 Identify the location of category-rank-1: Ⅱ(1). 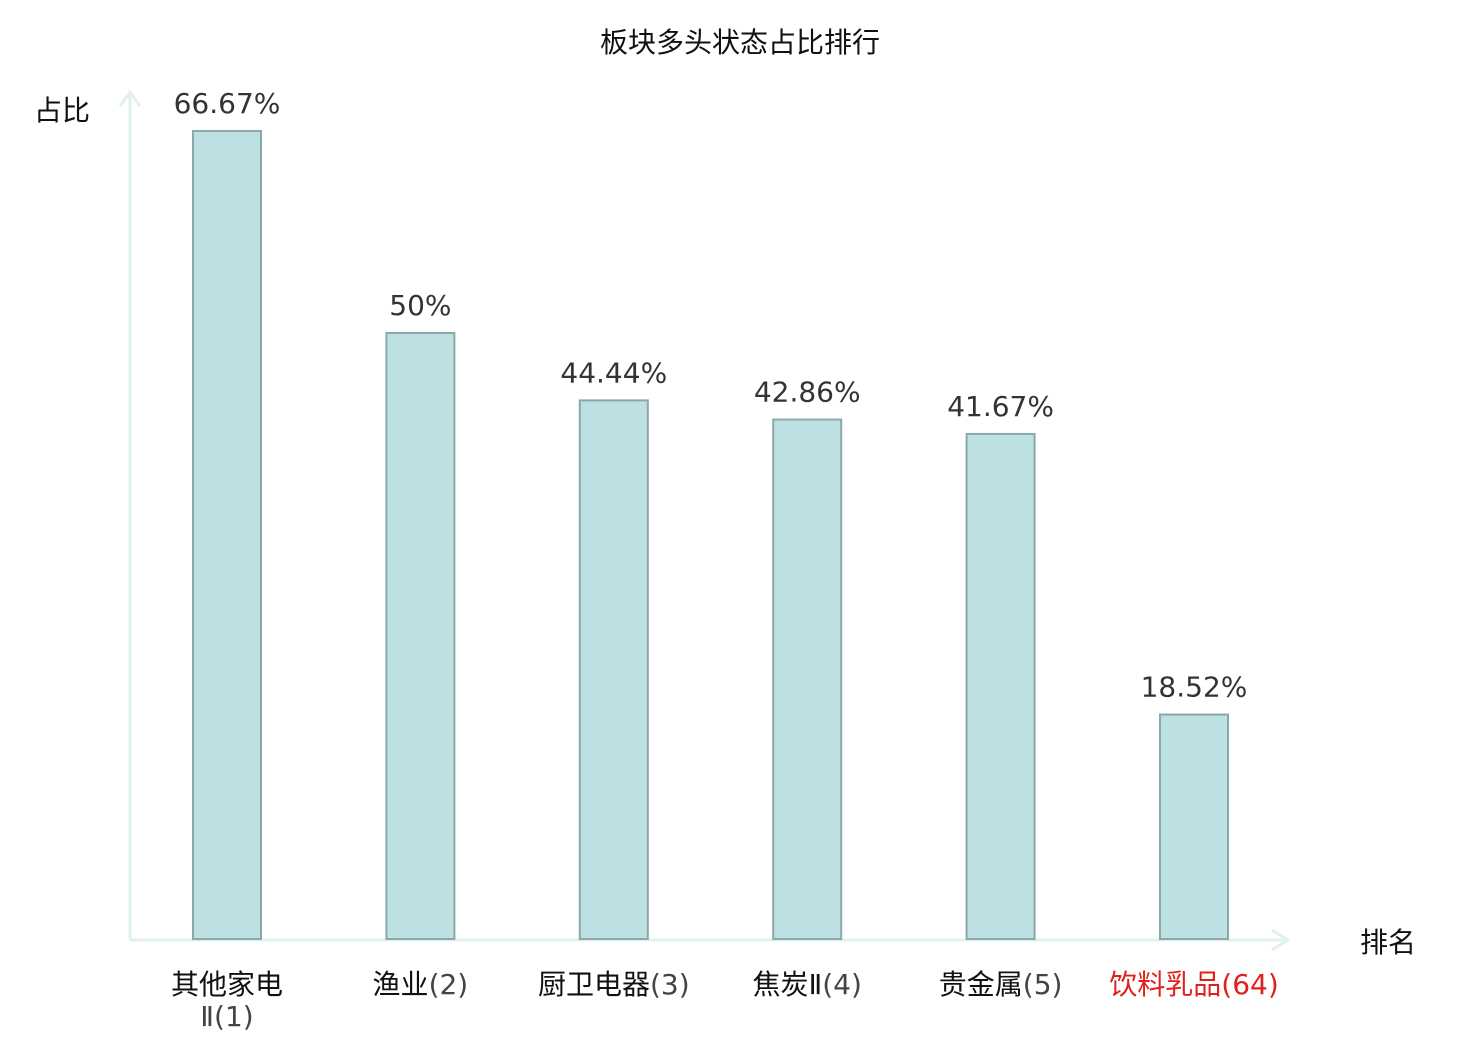
(226, 1016).